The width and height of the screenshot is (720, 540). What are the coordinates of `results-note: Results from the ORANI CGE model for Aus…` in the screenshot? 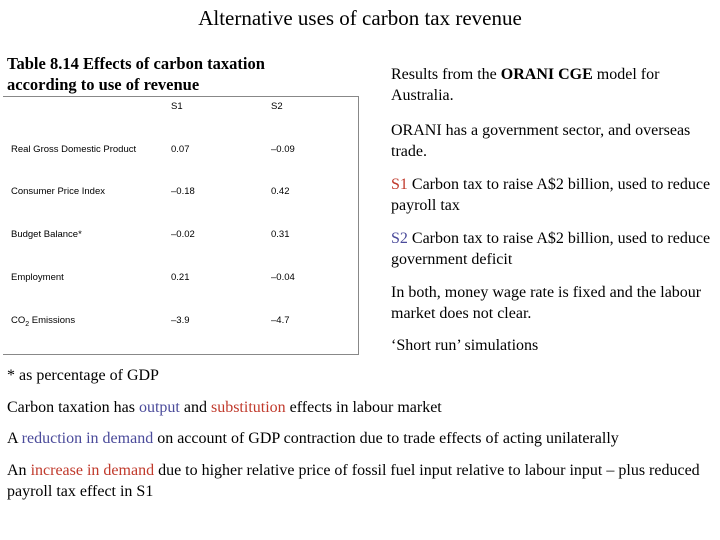 It's located at (525, 85).